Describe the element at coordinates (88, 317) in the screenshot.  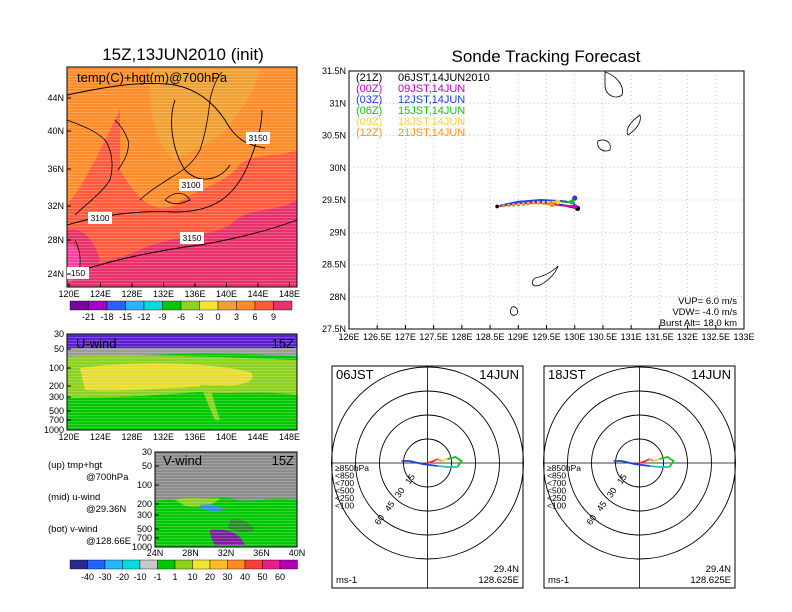
I see `colorbar-label: -21` at that location.